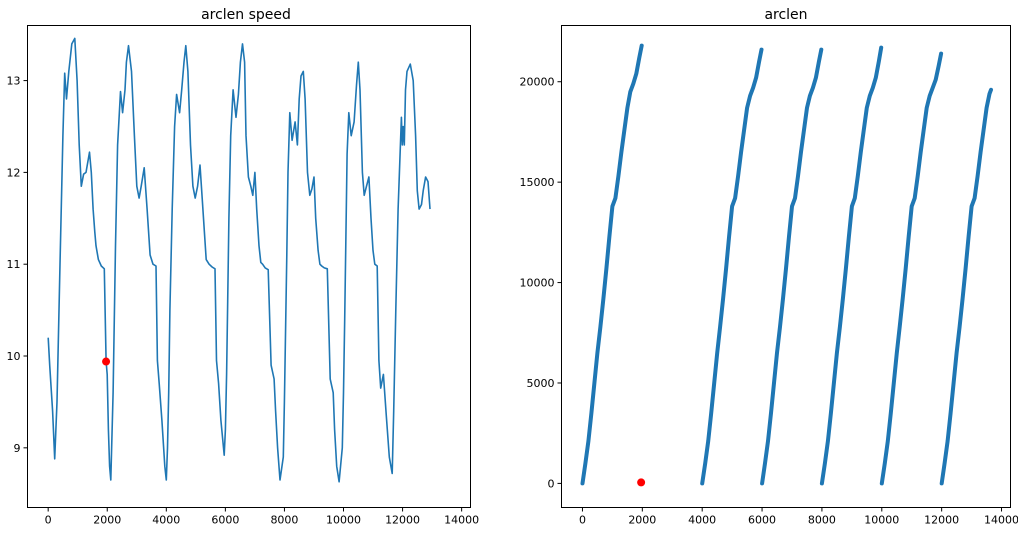 The width and height of the screenshot is (1018, 533). What do you see at coordinates (246, 15) in the screenshot?
I see `chart-title: arclen speed` at bounding box center [246, 15].